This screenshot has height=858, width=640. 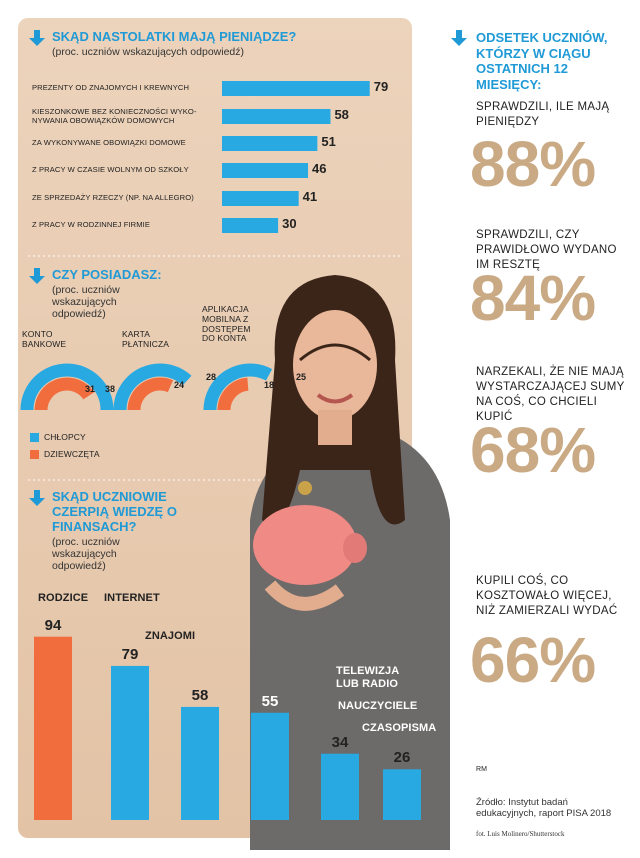 What do you see at coordinates (319, 168) in the screenshot?
I see `value-label: 46` at bounding box center [319, 168].